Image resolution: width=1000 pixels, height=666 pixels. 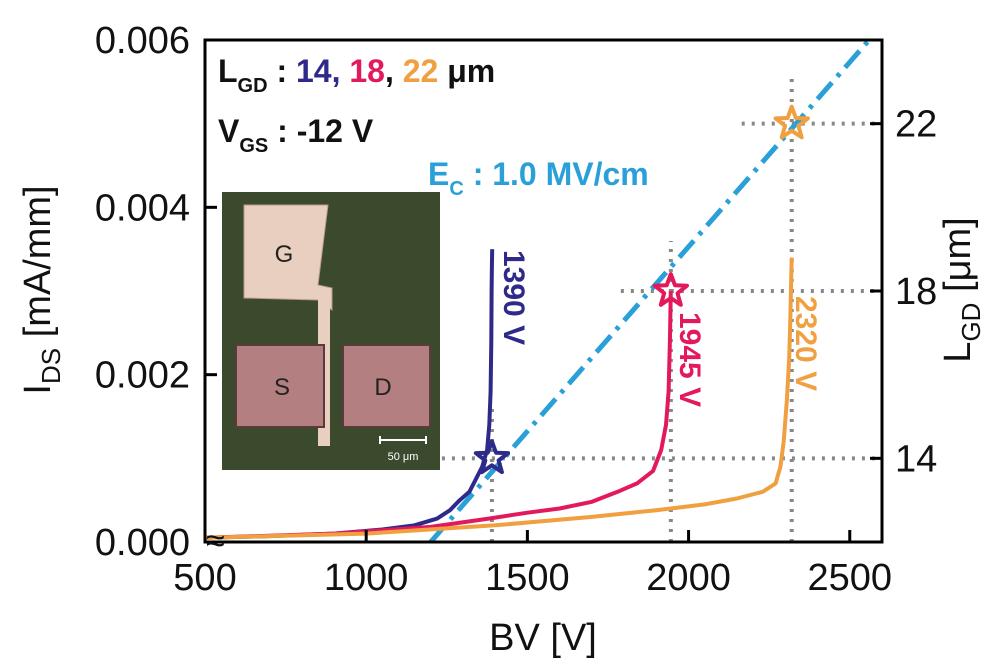 I want to click on lgd-annotation: LGD : 14, 18, 22 μm, so click(x=356, y=75).